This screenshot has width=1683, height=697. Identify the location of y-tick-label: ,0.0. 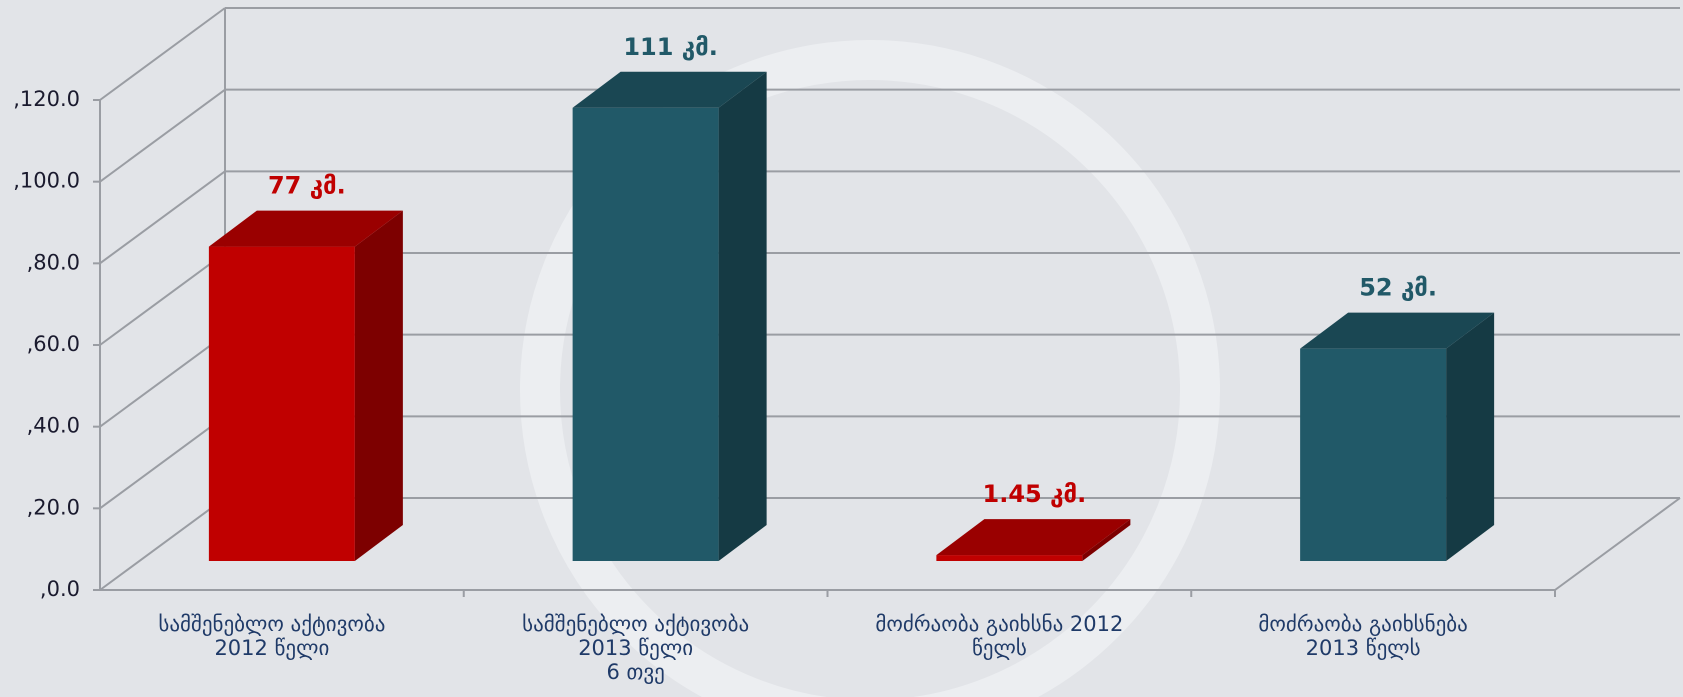
(60, 589).